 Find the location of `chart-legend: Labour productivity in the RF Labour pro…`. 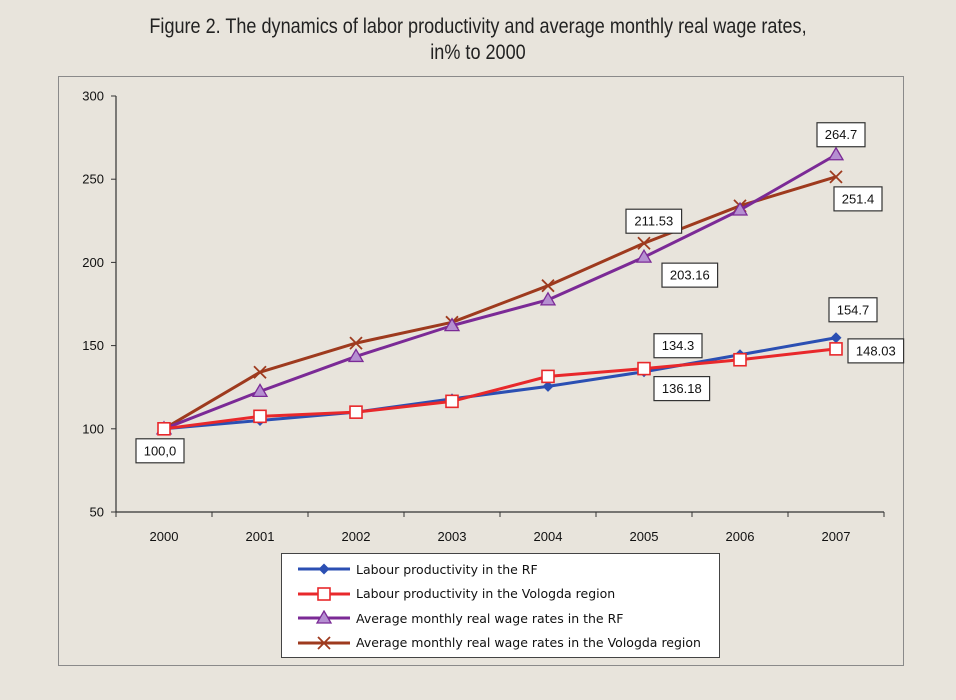

chart-legend: Labour productivity in the RF Labour pro… is located at coordinates (500, 605).